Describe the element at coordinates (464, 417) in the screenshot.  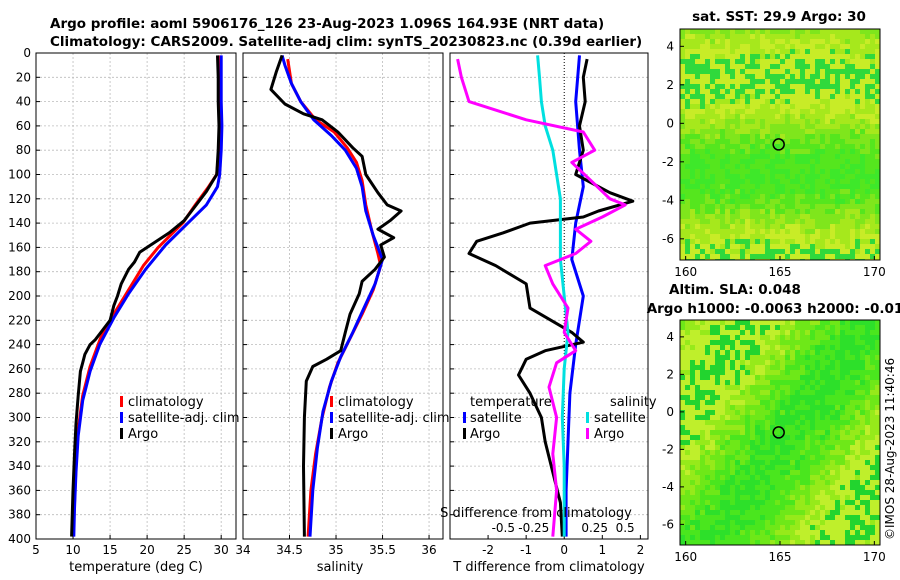
I see `legend-swatch-t-satellite` at that location.